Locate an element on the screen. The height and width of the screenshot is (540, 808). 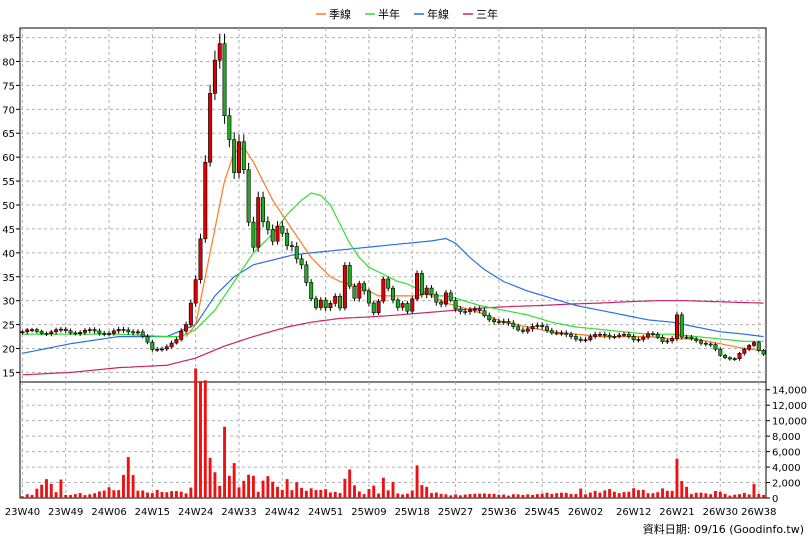
price-tick-label: 80 is located at coordinates (8, 62).